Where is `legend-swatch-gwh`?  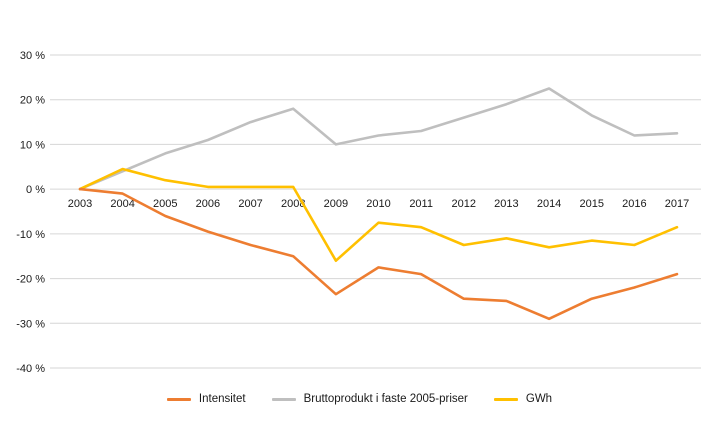
legend-swatch-gwh is located at coordinates (505, 399).